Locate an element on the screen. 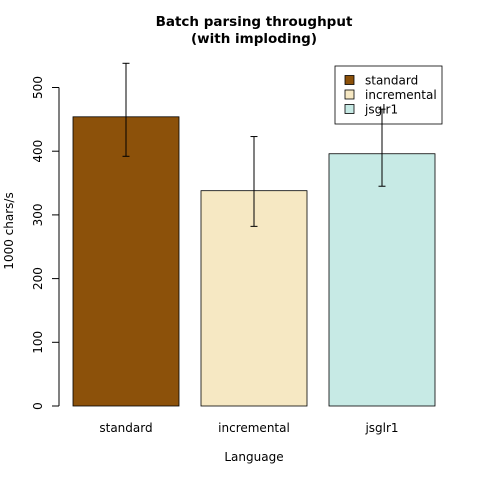 The image size is (480, 480). y-tick-label: 200 is located at coordinates (38, 278).